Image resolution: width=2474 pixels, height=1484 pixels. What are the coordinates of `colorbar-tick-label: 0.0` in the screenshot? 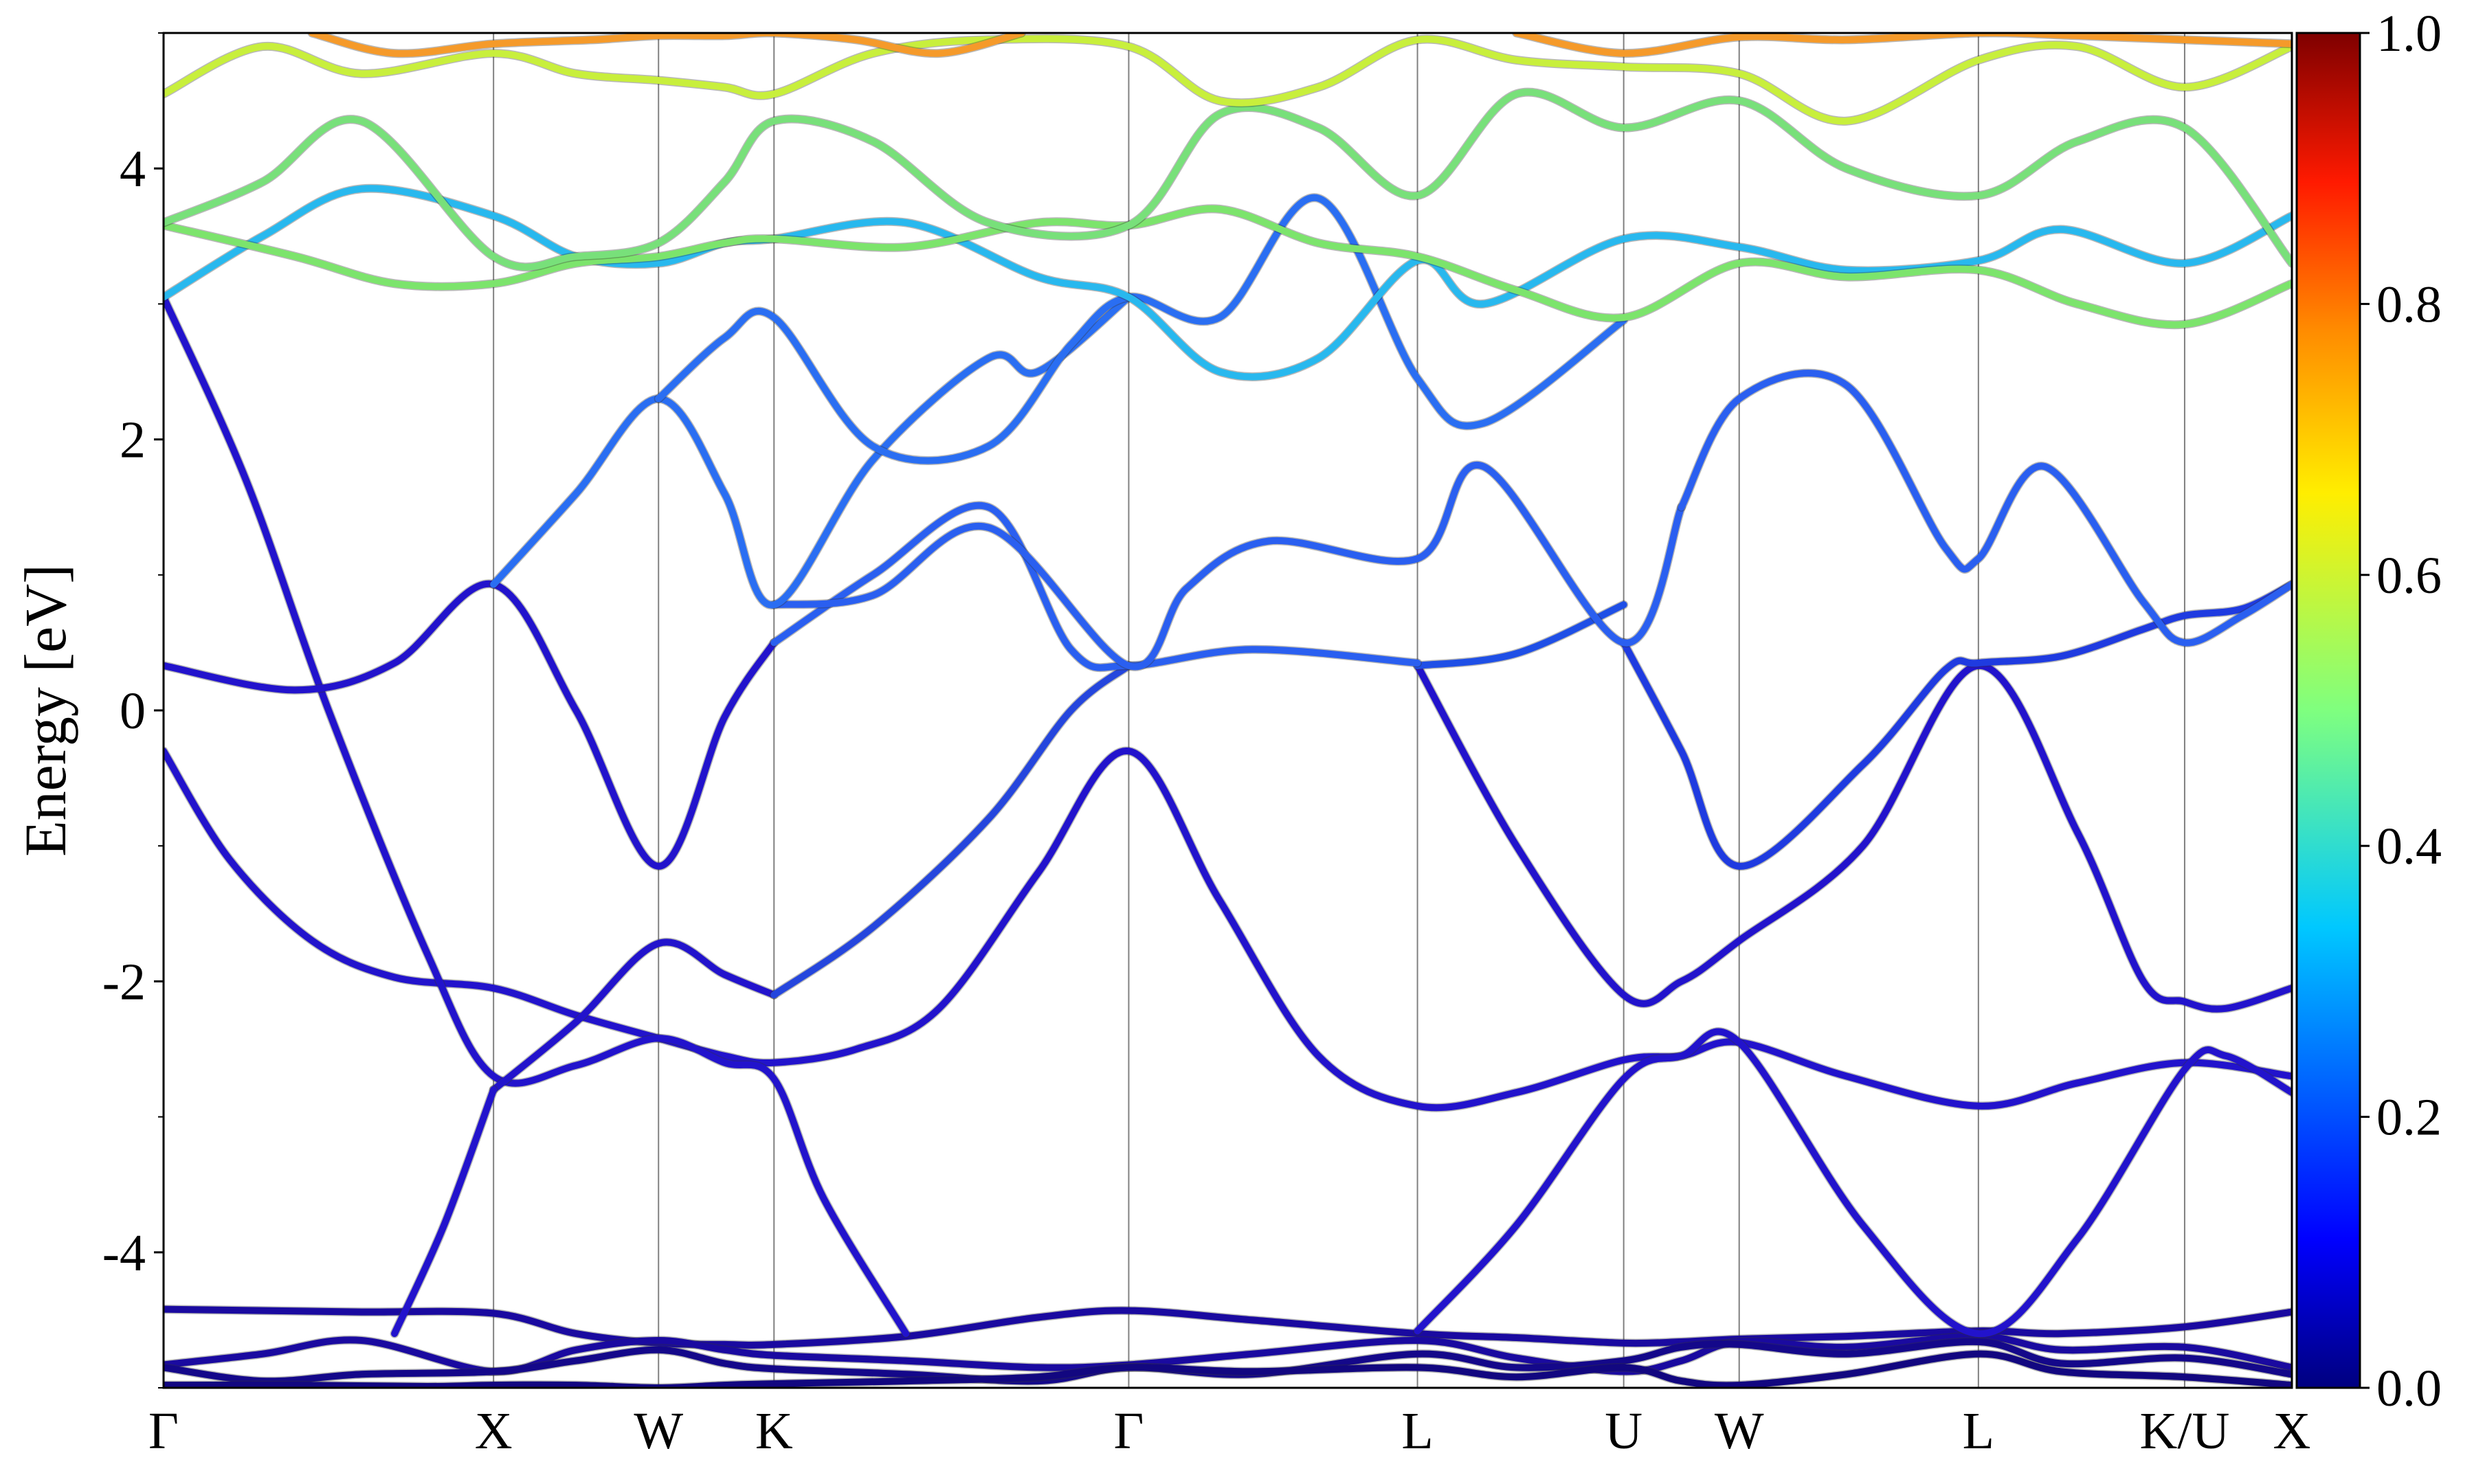 It's located at (2409, 1388).